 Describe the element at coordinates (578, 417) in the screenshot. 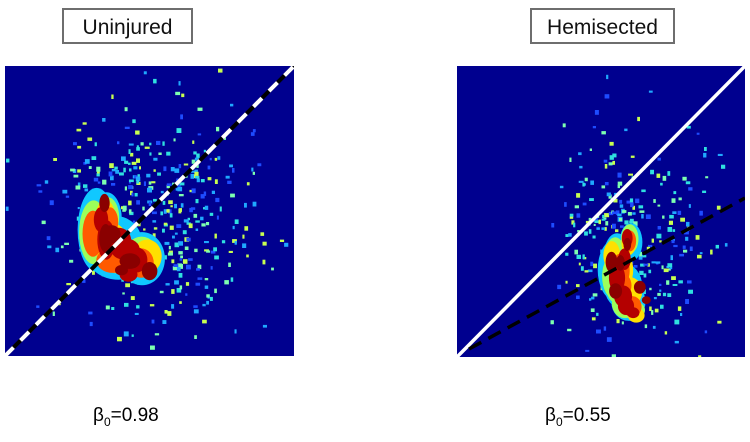

I see `beta-label-hemisected: β0=0.55` at that location.